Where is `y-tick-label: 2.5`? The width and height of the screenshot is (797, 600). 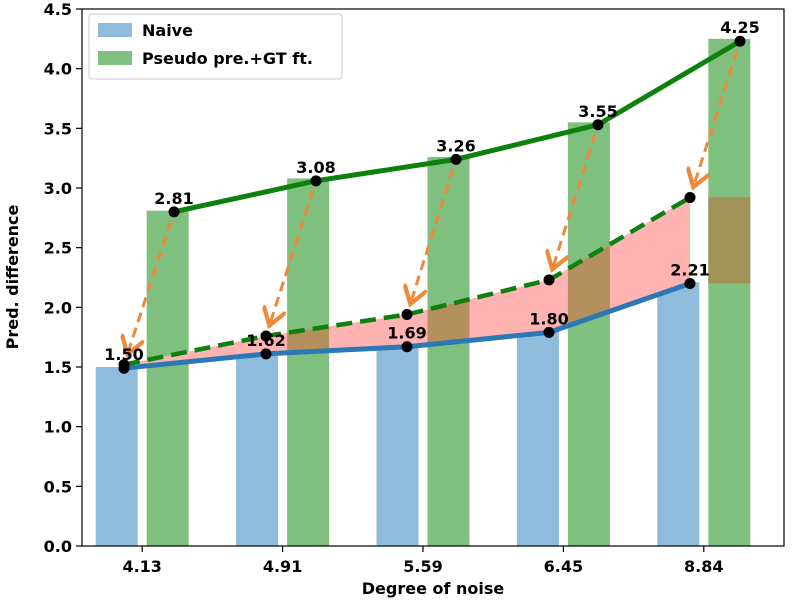 y-tick-label: 2.5 is located at coordinates (58, 248).